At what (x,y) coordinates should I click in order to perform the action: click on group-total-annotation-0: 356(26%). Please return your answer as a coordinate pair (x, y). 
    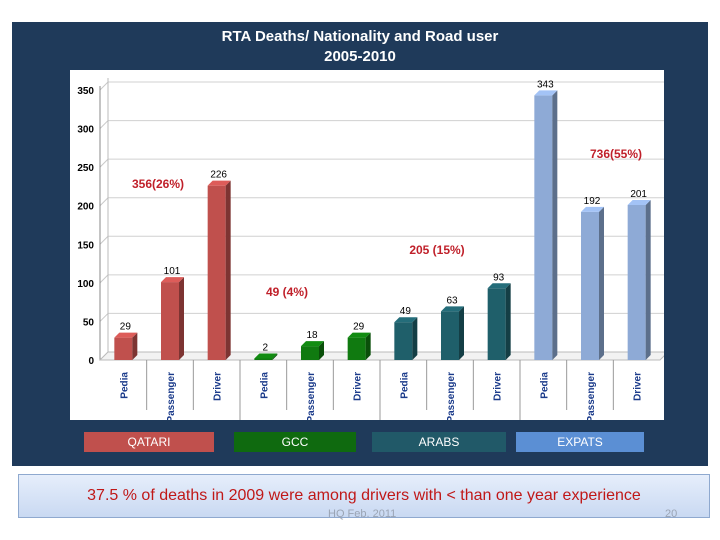
    Looking at the image, I should click on (158, 184).